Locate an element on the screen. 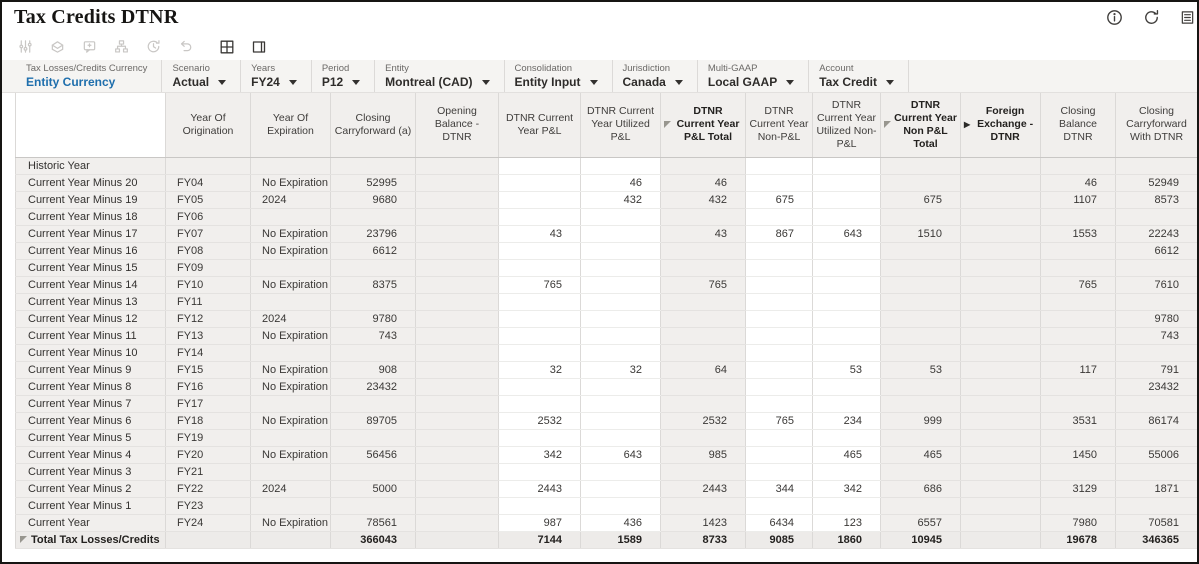 The image size is (1199, 564). data-cell: 43 is located at coordinates (539, 234).